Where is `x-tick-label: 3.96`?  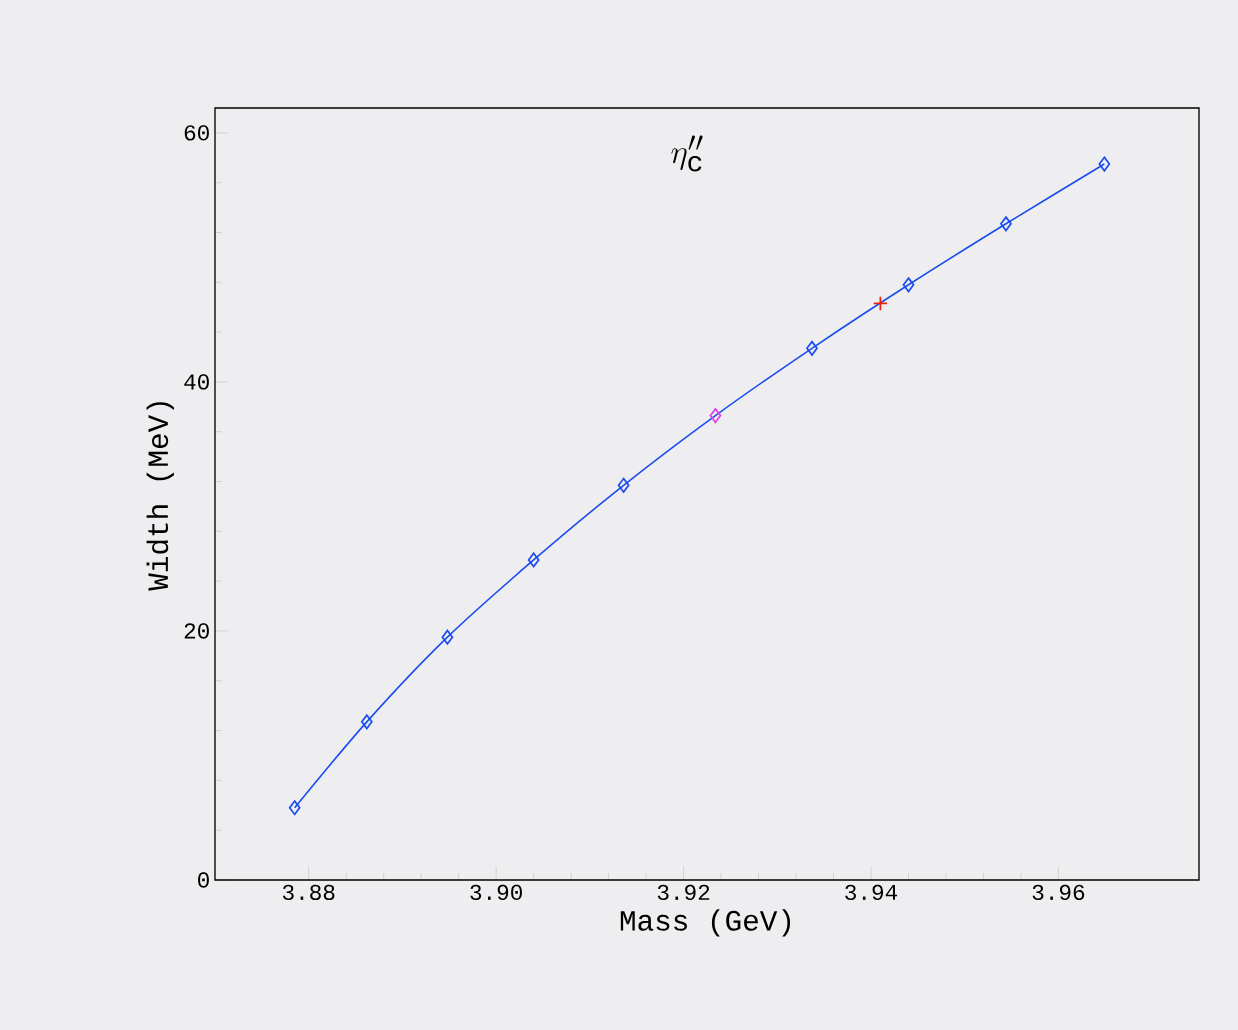
x-tick-label: 3.96 is located at coordinates (1058, 892).